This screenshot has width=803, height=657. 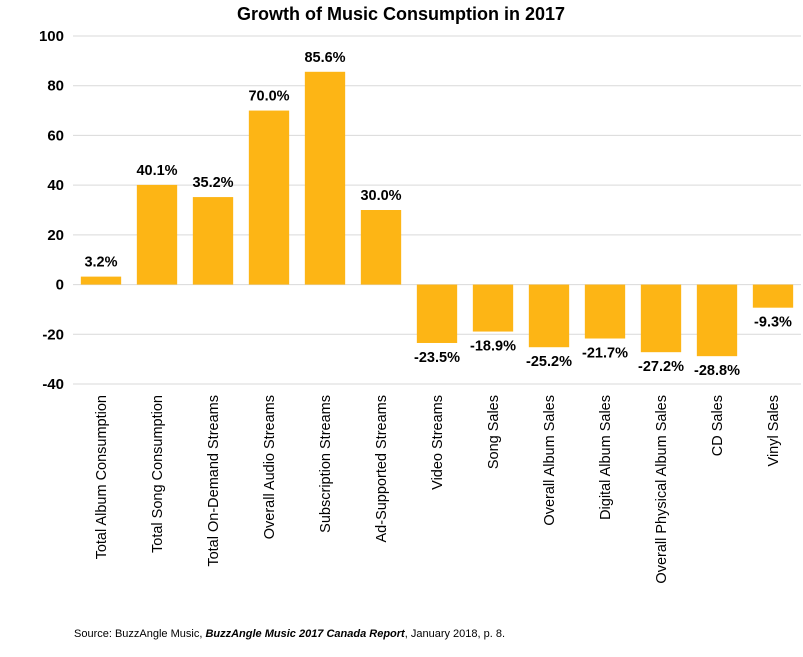 What do you see at coordinates (773, 323) in the screenshot?
I see `data-label: -9.3%` at bounding box center [773, 323].